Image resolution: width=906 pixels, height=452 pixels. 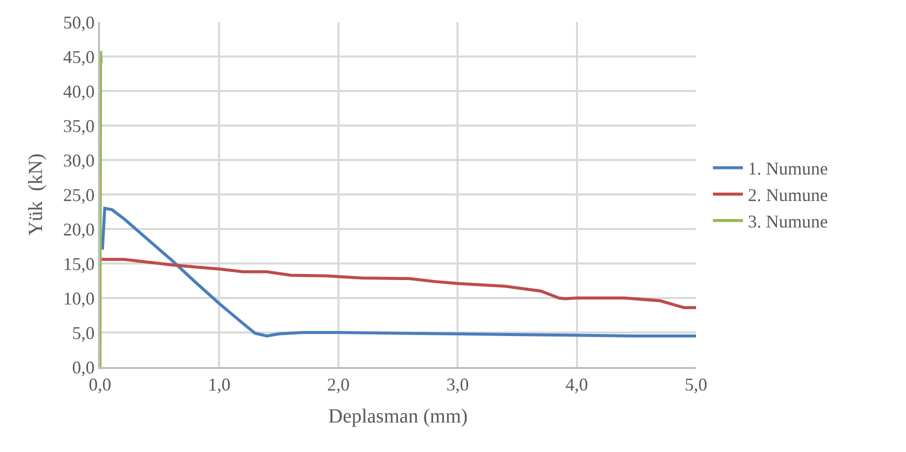 I want to click on y-tick-label: 20,0, so click(x=79, y=229).